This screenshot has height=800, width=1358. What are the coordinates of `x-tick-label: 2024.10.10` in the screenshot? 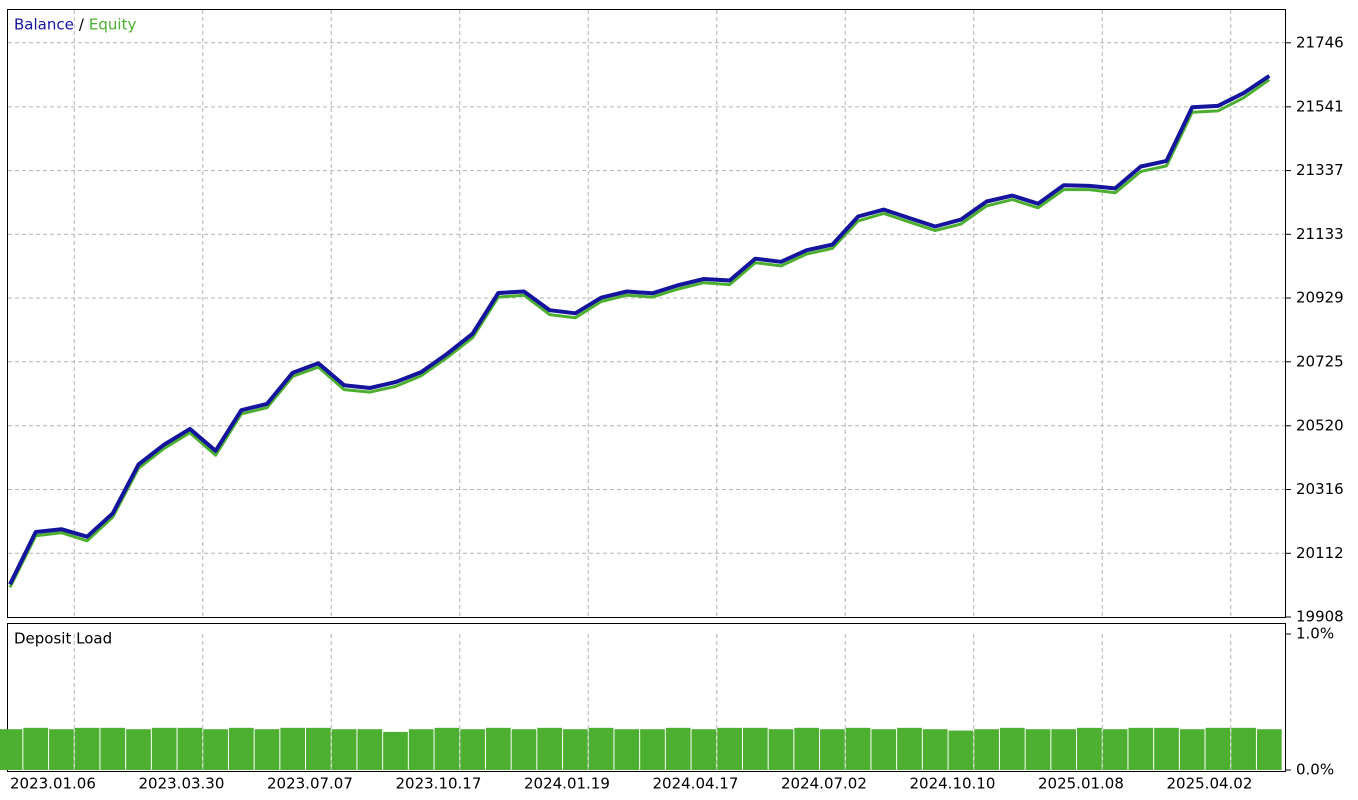 It's located at (953, 784).